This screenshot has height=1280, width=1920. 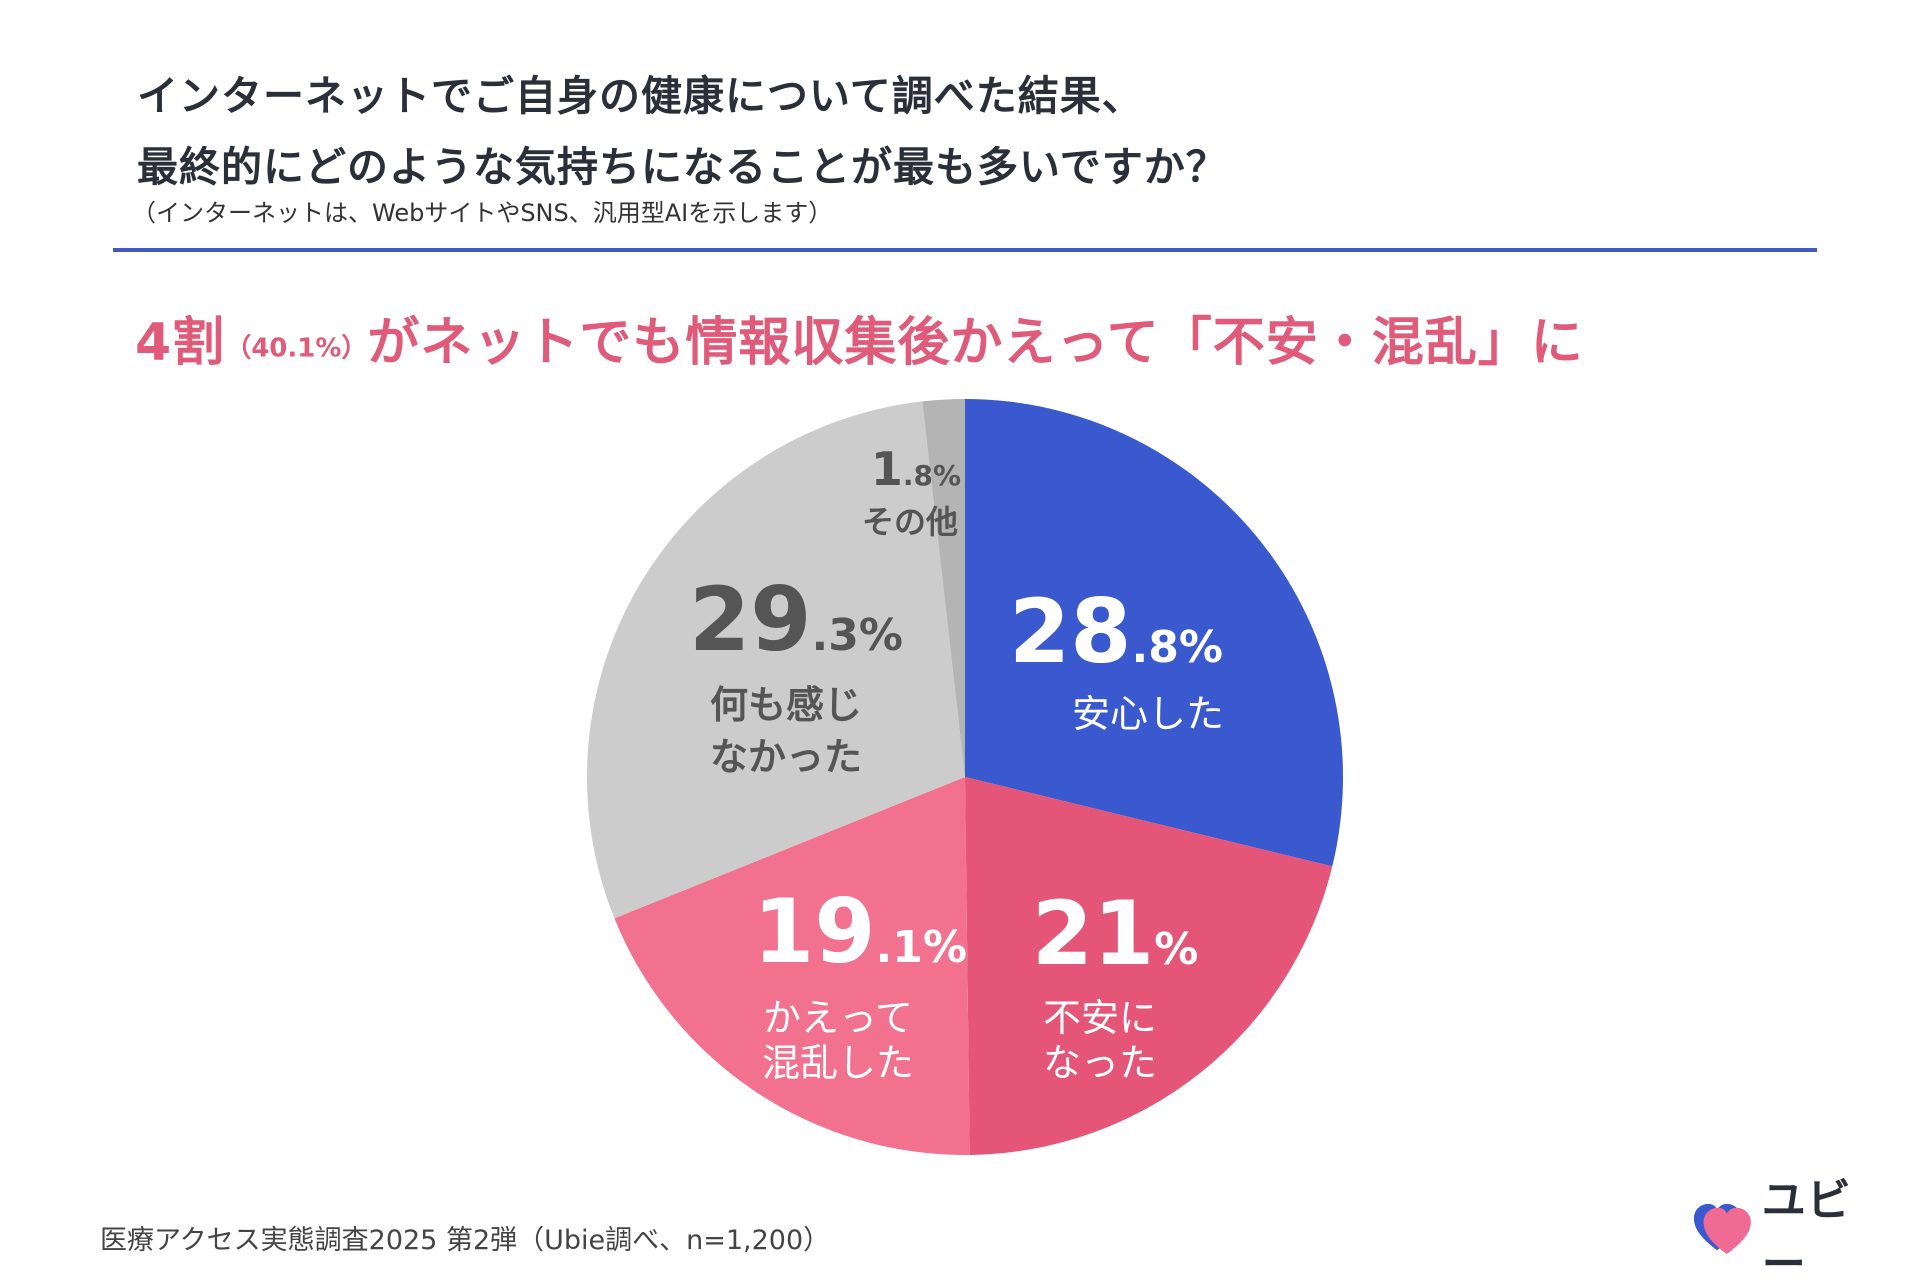 I want to click on confused-label-line-2: 混乱した, so click(x=838, y=1063).